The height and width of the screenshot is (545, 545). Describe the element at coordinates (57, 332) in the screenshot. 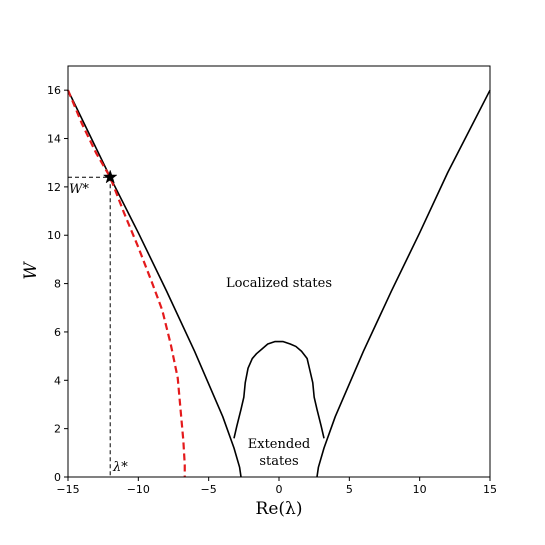

I see `y-tick-label: 6` at that location.